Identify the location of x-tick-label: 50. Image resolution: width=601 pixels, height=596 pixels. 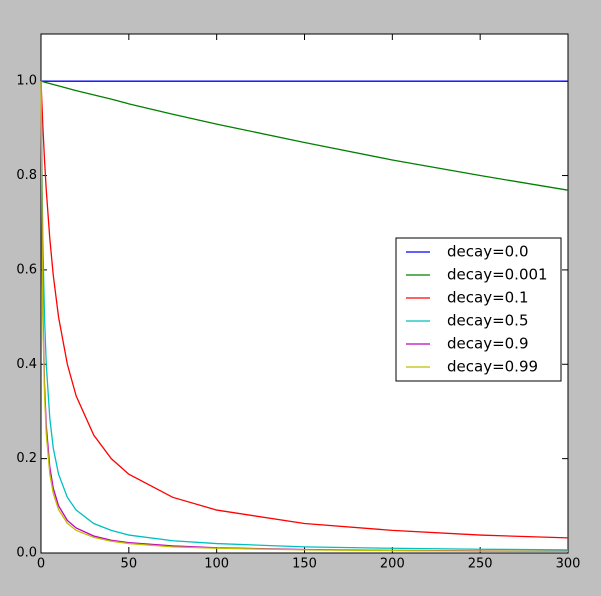
(129, 564).